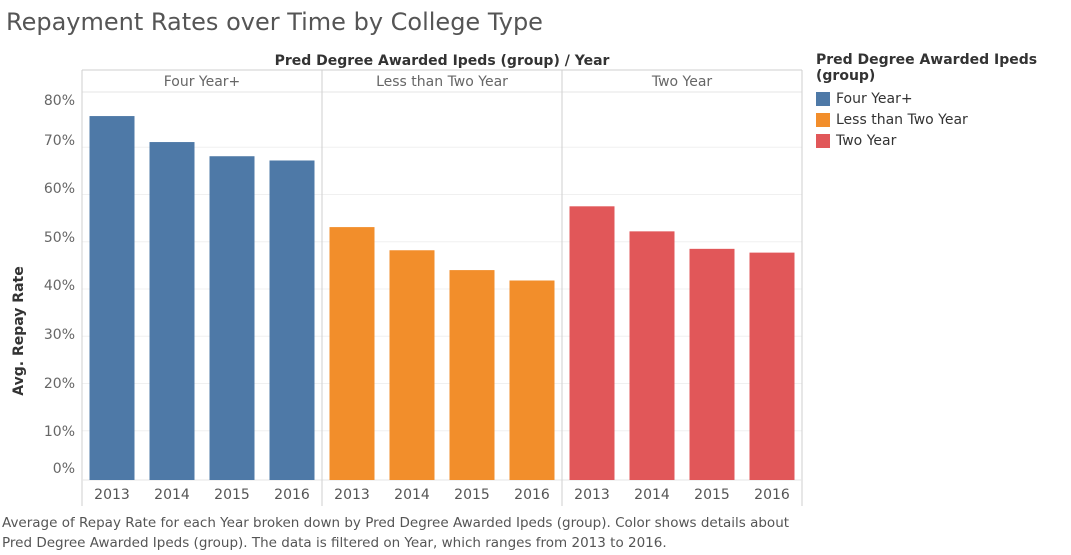 This screenshot has height=555, width=1071. Describe the element at coordinates (19, 330) in the screenshot. I see `y-axis-label: Avg. Repay Rate` at that location.